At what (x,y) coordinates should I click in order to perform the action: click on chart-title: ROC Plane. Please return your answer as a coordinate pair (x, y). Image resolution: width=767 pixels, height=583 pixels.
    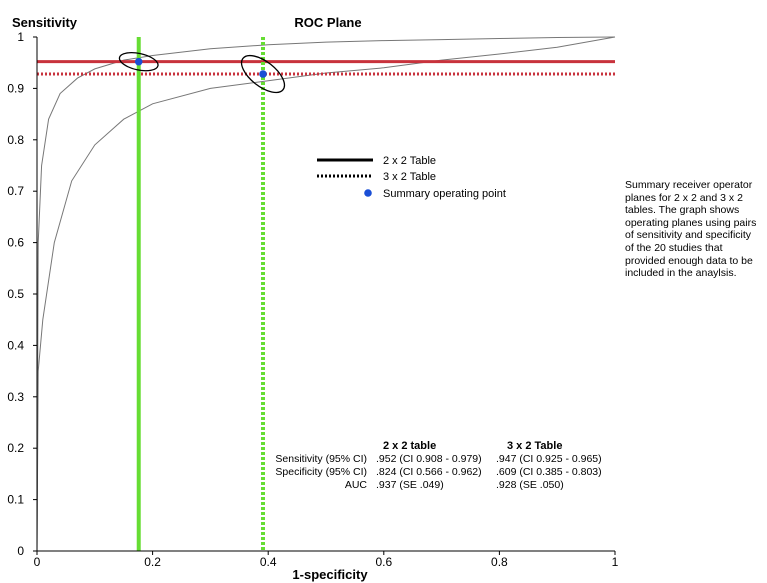
    Looking at the image, I should click on (327, 22).